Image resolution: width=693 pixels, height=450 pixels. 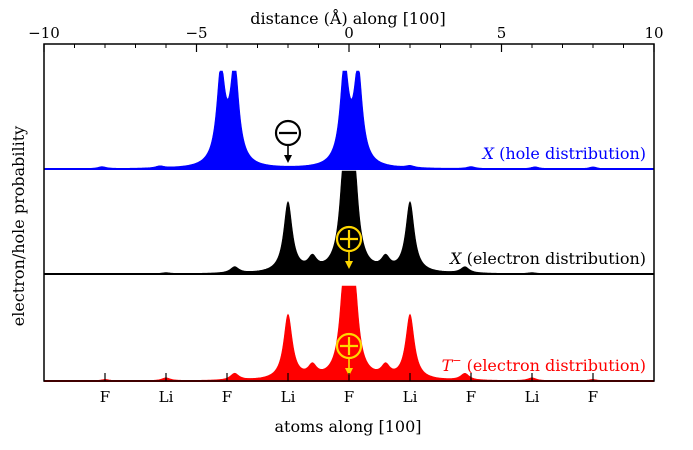 I want to click on top-tick-label: 10, so click(x=653, y=33).